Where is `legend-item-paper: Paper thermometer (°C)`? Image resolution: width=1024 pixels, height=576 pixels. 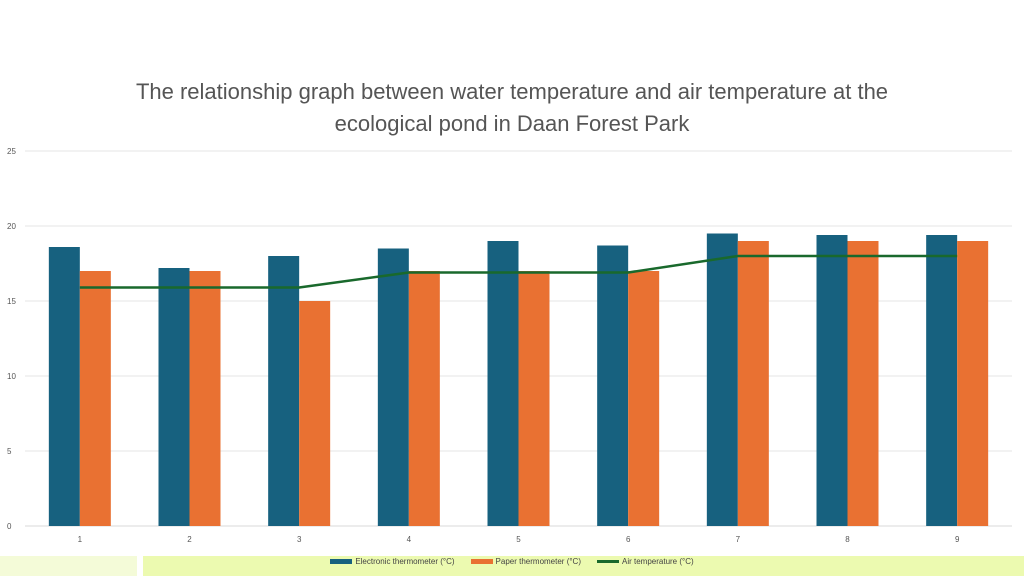 legend-item-paper: Paper thermometer (°C) is located at coordinates (525, 561).